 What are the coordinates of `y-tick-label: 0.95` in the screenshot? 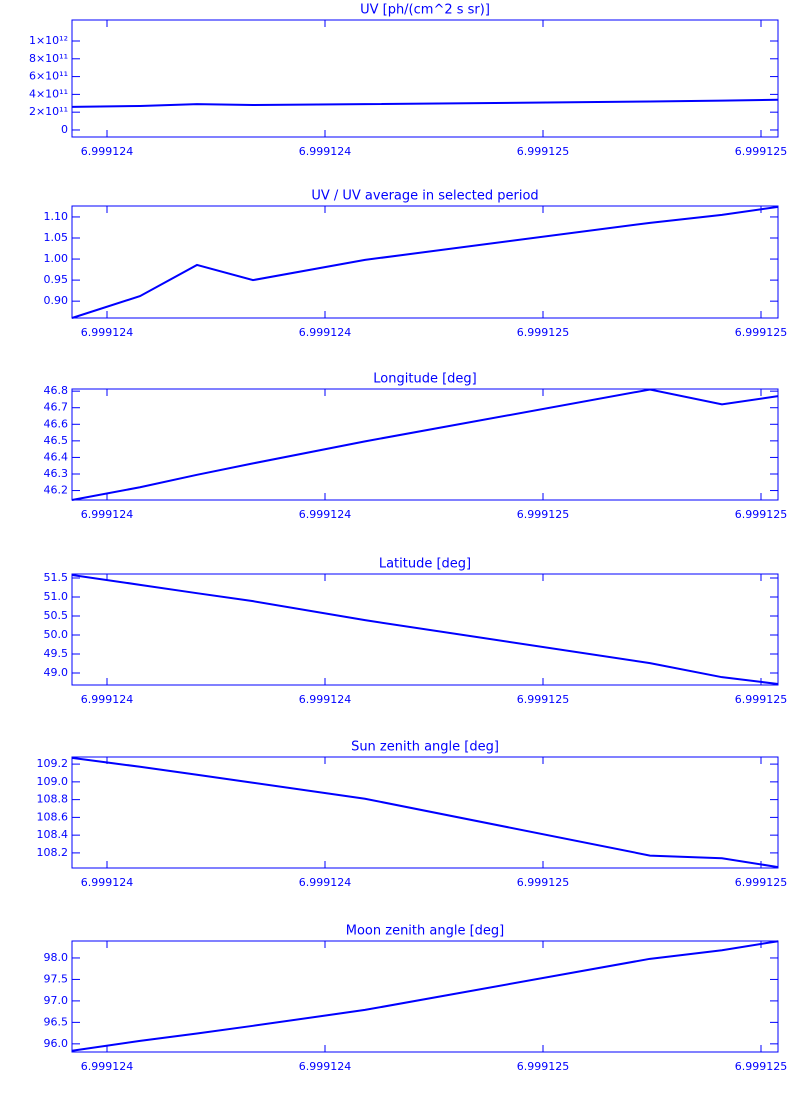 It's located at (56, 279).